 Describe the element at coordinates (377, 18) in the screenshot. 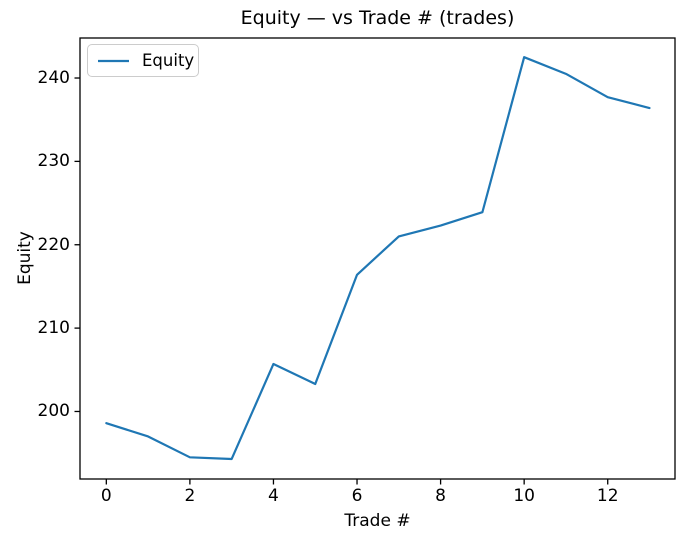

I see `chart-title: Equity — vs Trade # (trades)` at that location.